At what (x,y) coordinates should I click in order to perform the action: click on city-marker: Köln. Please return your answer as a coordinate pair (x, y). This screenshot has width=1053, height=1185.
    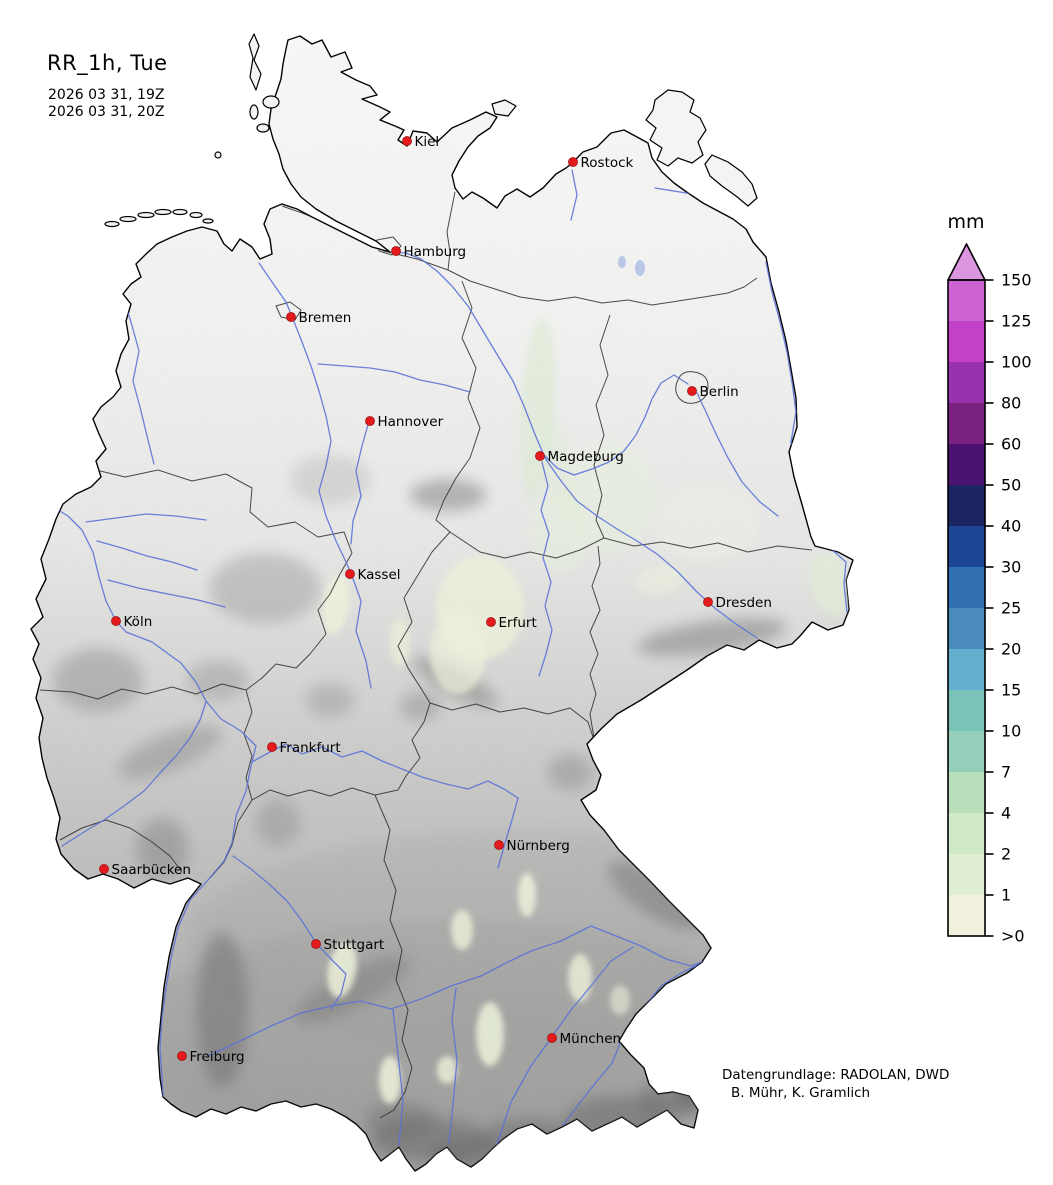
    Looking at the image, I should click on (131, 622).